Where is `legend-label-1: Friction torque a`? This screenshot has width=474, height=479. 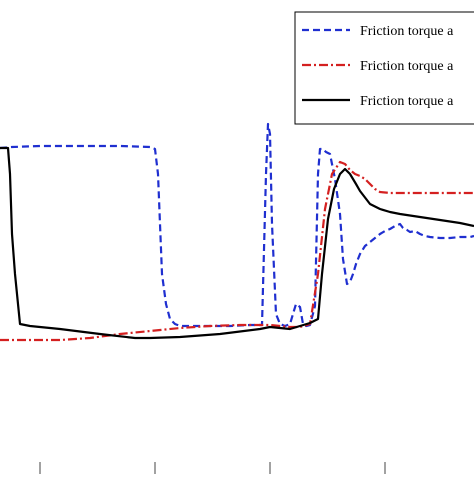 legend-label-1: Friction torque a is located at coordinates (407, 66).